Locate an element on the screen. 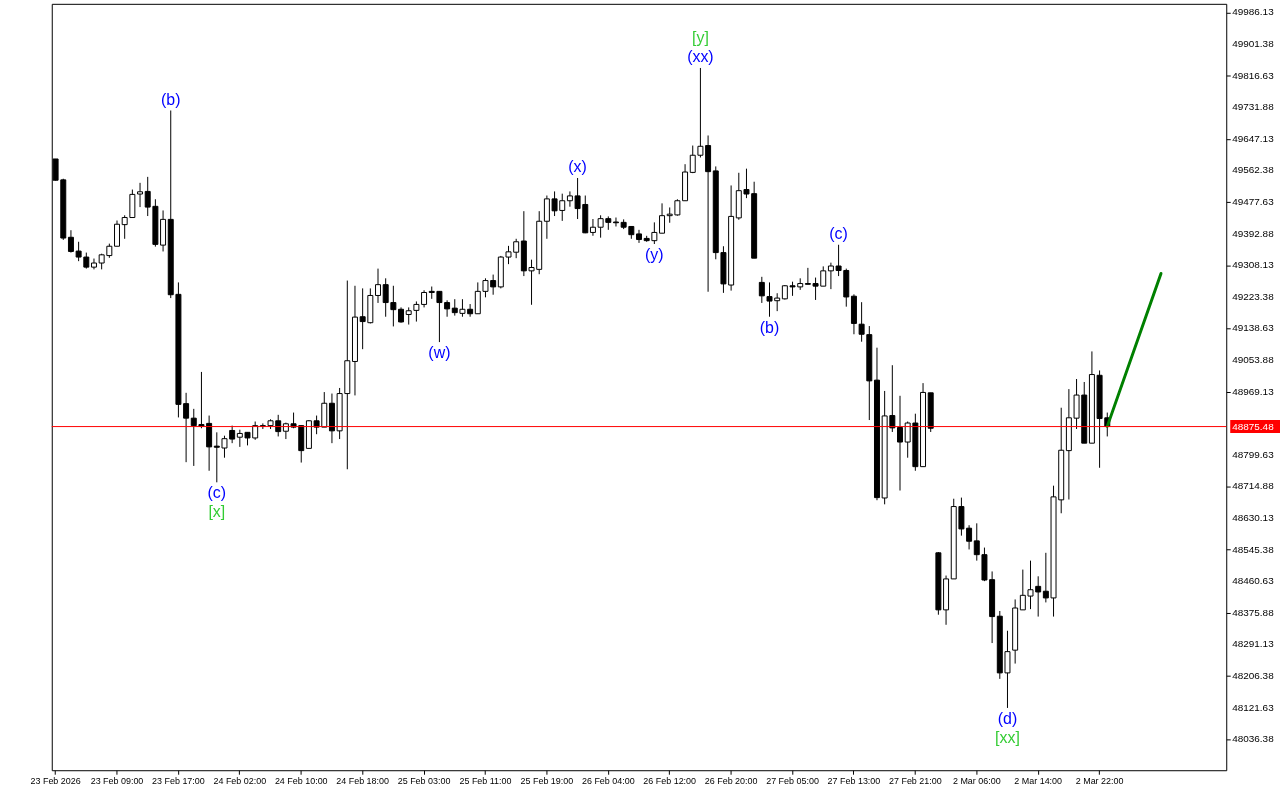 Image resolution: width=1280 pixels, height=800 pixels. y-tick-label: 49731.88 is located at coordinates (1253, 107).